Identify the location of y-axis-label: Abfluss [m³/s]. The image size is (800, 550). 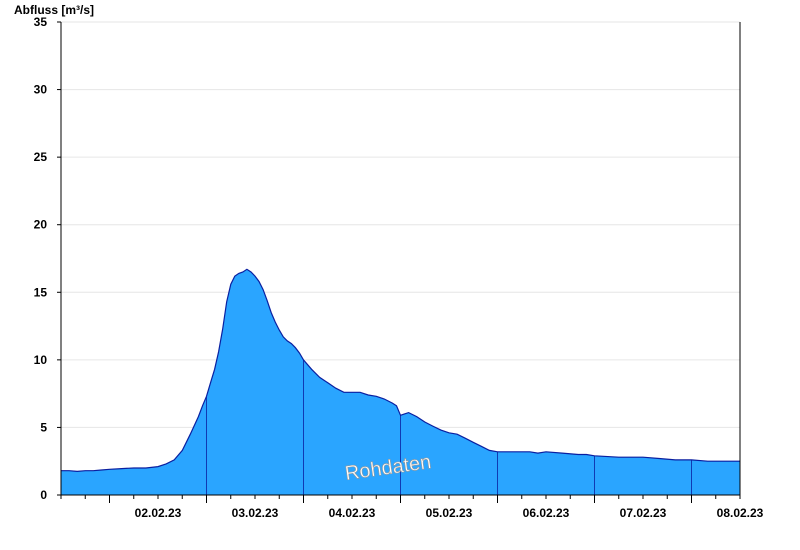
(54, 10).